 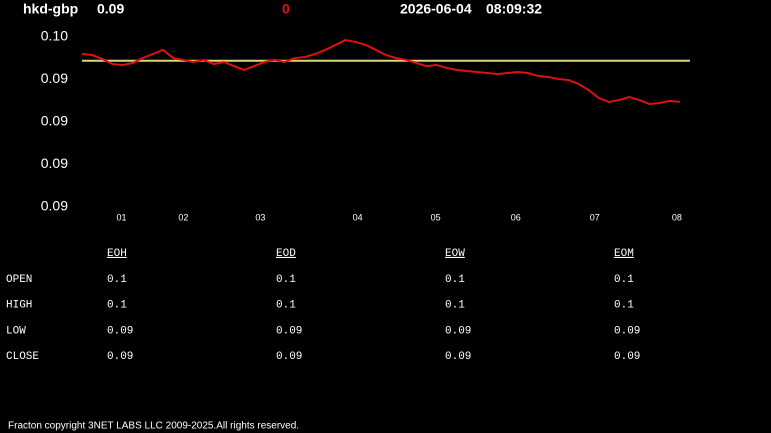 I want to click on time: 08:09:32, so click(x=514, y=9).